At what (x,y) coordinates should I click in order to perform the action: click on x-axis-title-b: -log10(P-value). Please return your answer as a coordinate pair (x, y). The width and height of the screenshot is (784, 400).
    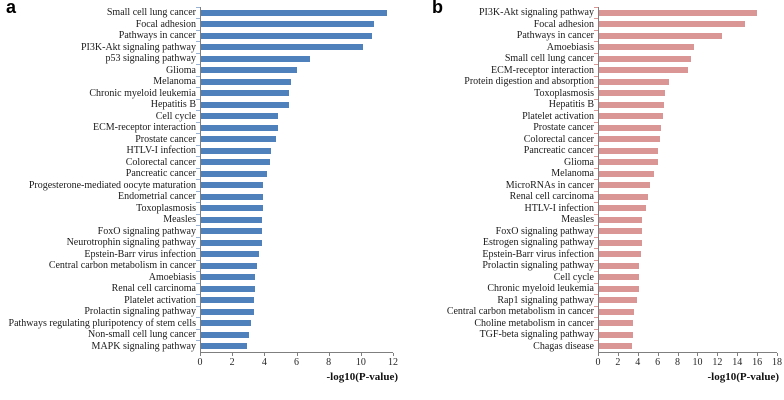
    Looking at the image, I should click on (743, 377).